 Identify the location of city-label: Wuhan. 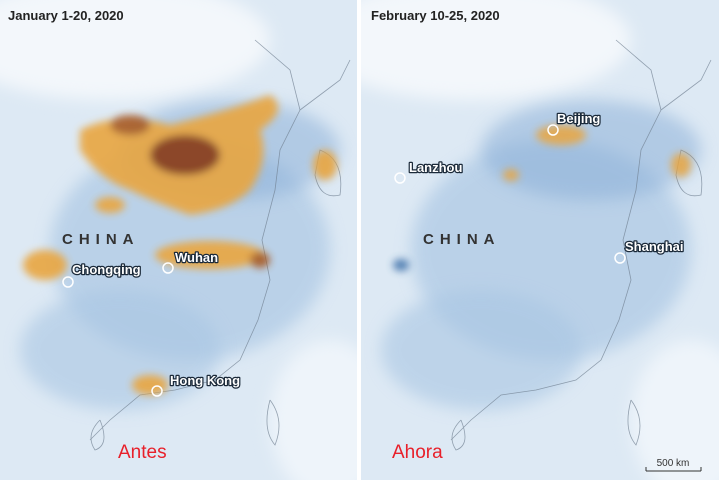
(196, 257).